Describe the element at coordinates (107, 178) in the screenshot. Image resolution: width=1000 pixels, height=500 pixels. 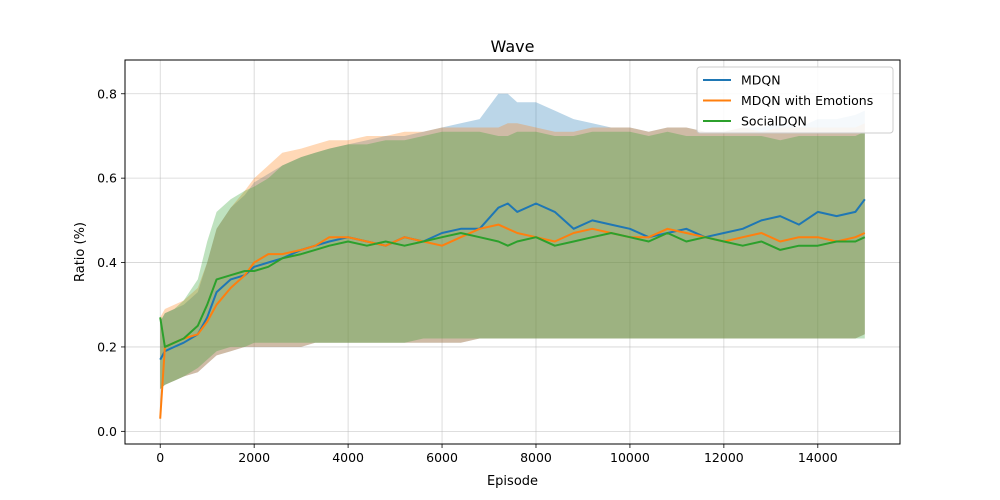
I see `y-tick-label: 0.6` at that location.